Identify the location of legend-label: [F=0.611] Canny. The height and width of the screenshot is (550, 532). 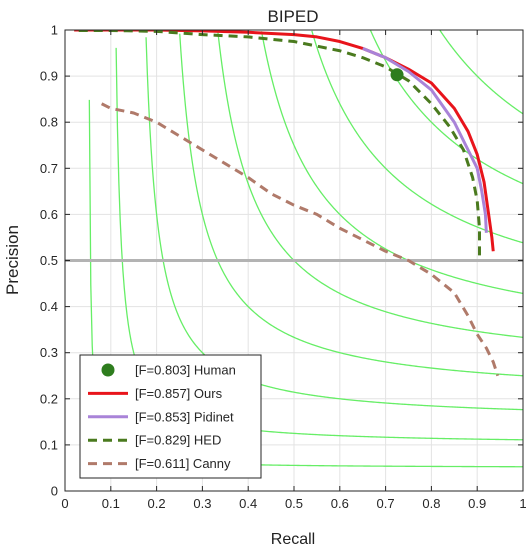
(183, 463).